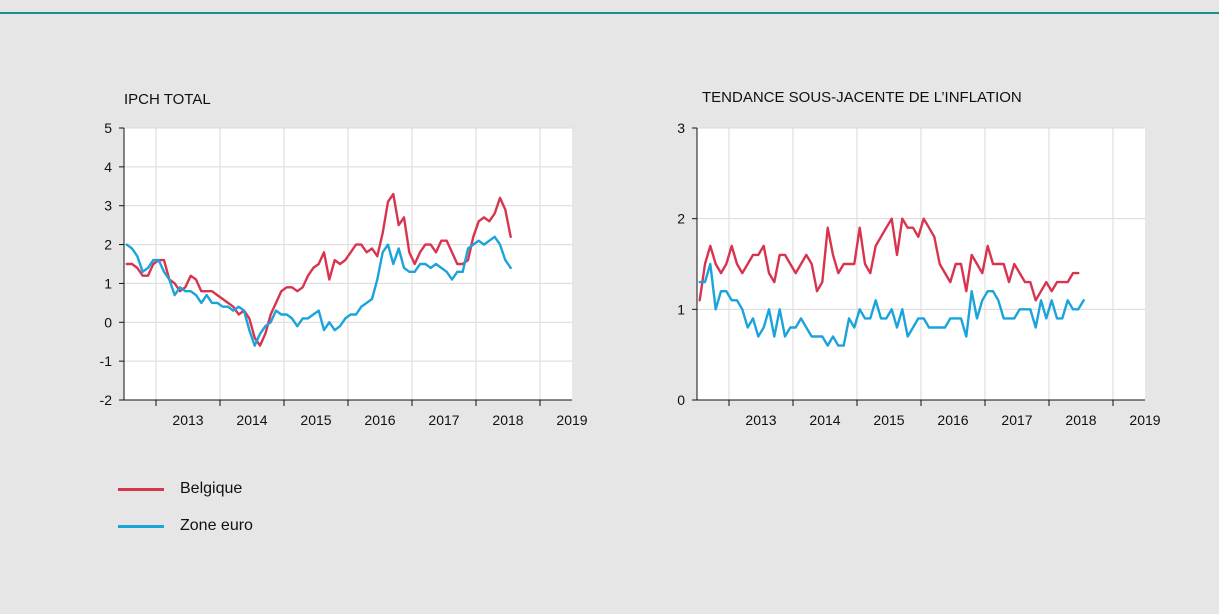 The height and width of the screenshot is (614, 1219). What do you see at coordinates (862, 97) in the screenshot?
I see `chart-title: TENDANCE SOUS-JACENTE DE L’INFLATION` at bounding box center [862, 97].